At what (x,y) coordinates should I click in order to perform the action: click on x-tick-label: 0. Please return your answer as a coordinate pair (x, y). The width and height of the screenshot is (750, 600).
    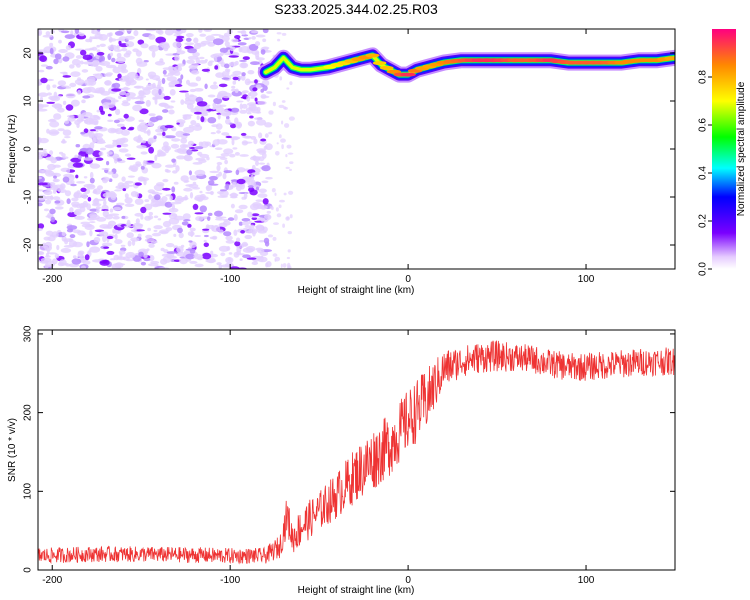
    Looking at the image, I should click on (408, 279).